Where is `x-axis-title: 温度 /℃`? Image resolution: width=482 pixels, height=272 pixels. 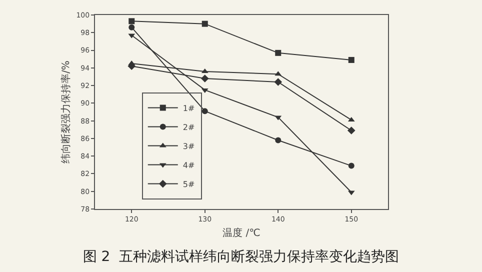 x-axis-title: 温度 /℃ is located at coordinates (241, 232).